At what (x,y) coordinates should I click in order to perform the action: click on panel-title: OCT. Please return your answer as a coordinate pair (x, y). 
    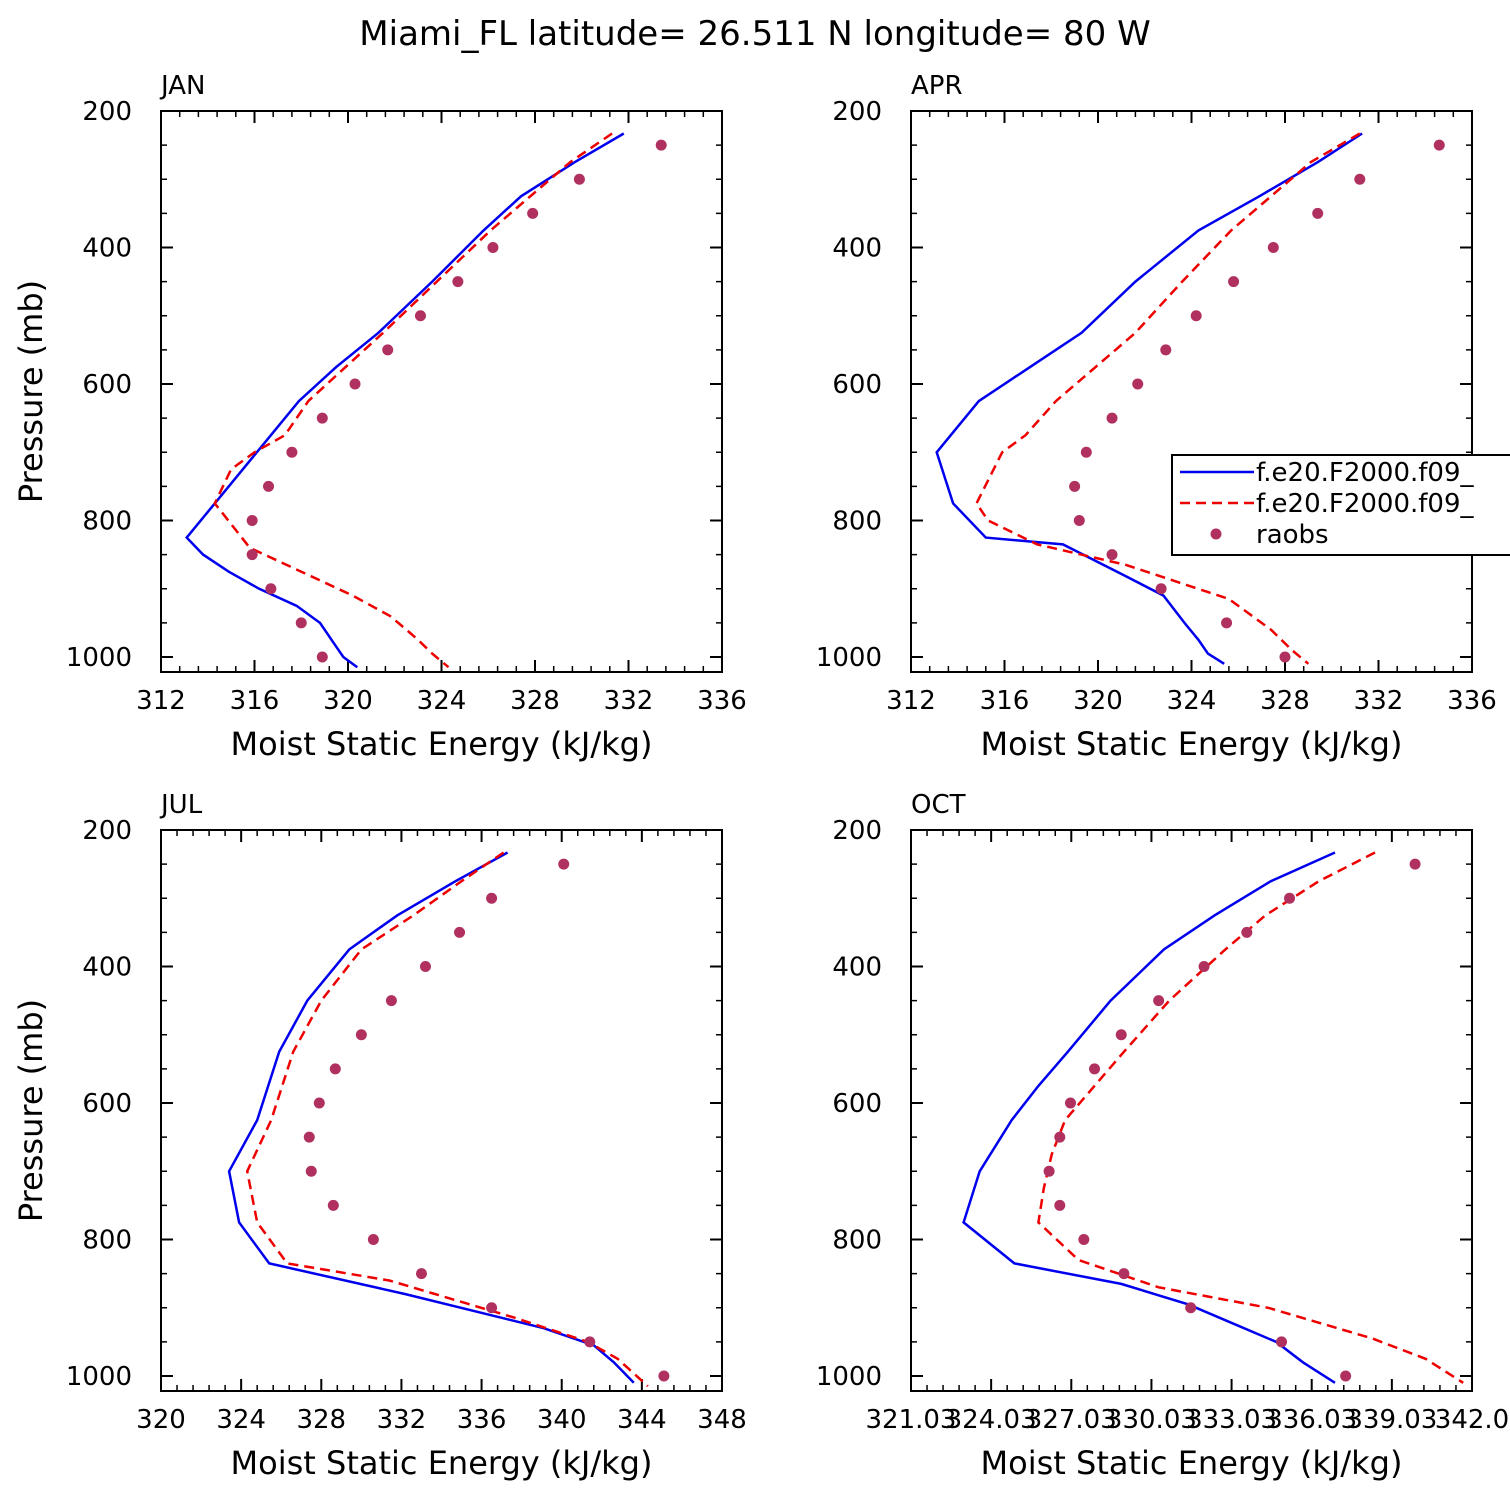
    Looking at the image, I should click on (938, 805).